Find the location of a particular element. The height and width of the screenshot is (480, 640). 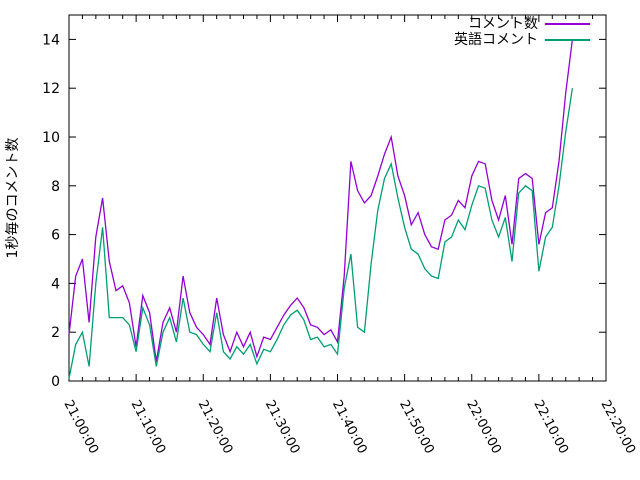

y-axis-title: 1秒毎のコメント数 is located at coordinates (13, 198).